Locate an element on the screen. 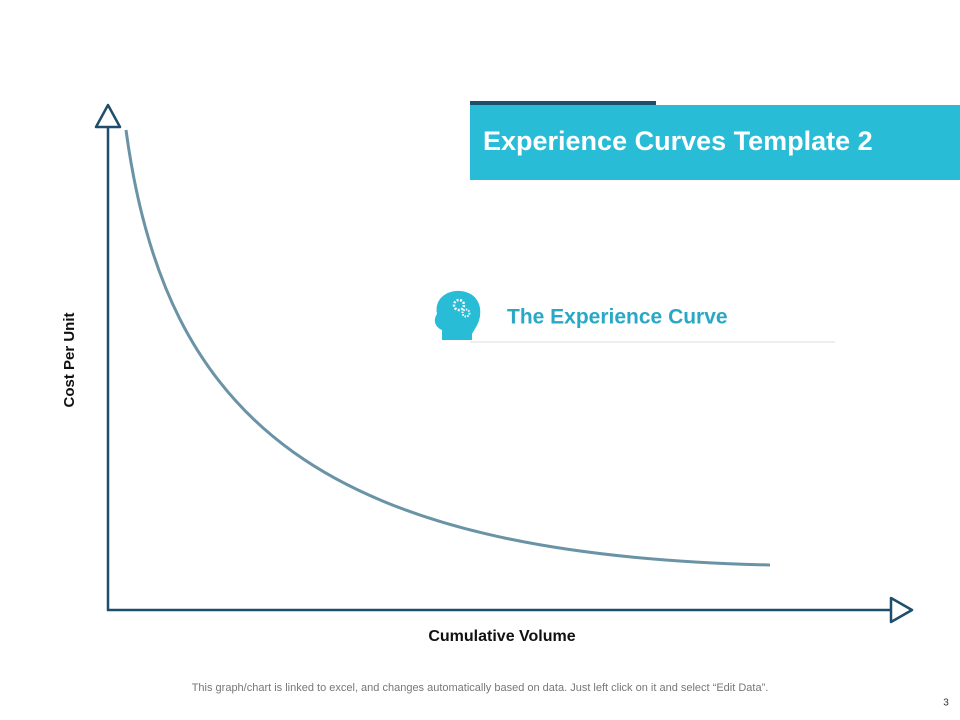  curve-label: The Experience Curve is located at coordinates (617, 317).